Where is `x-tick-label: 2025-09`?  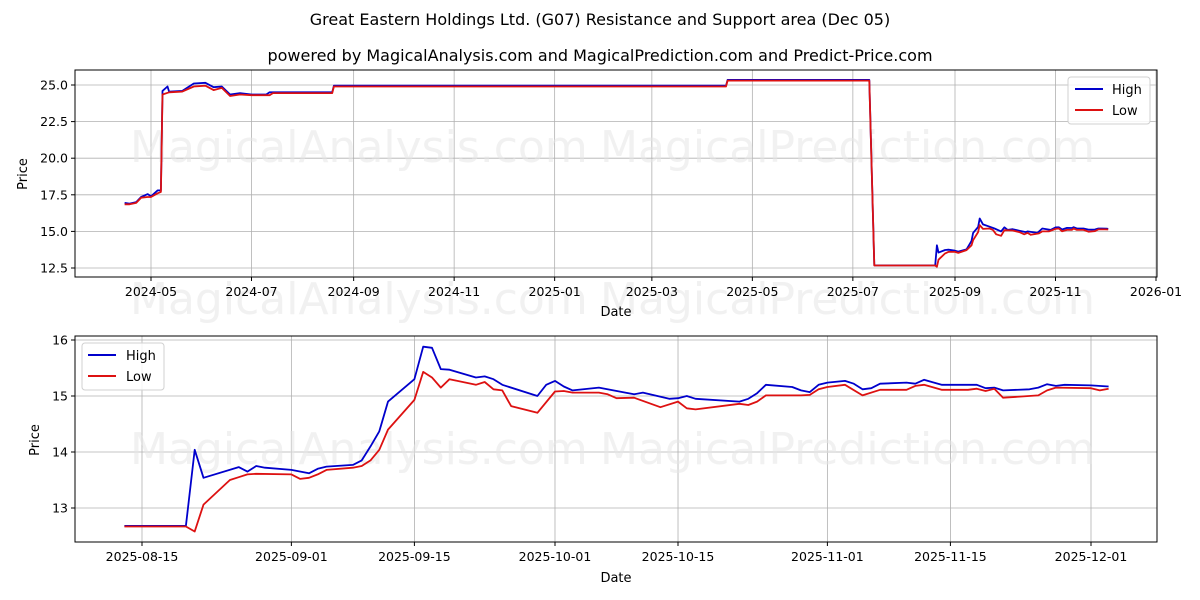
x-tick-label: 2025-09 is located at coordinates (955, 291).